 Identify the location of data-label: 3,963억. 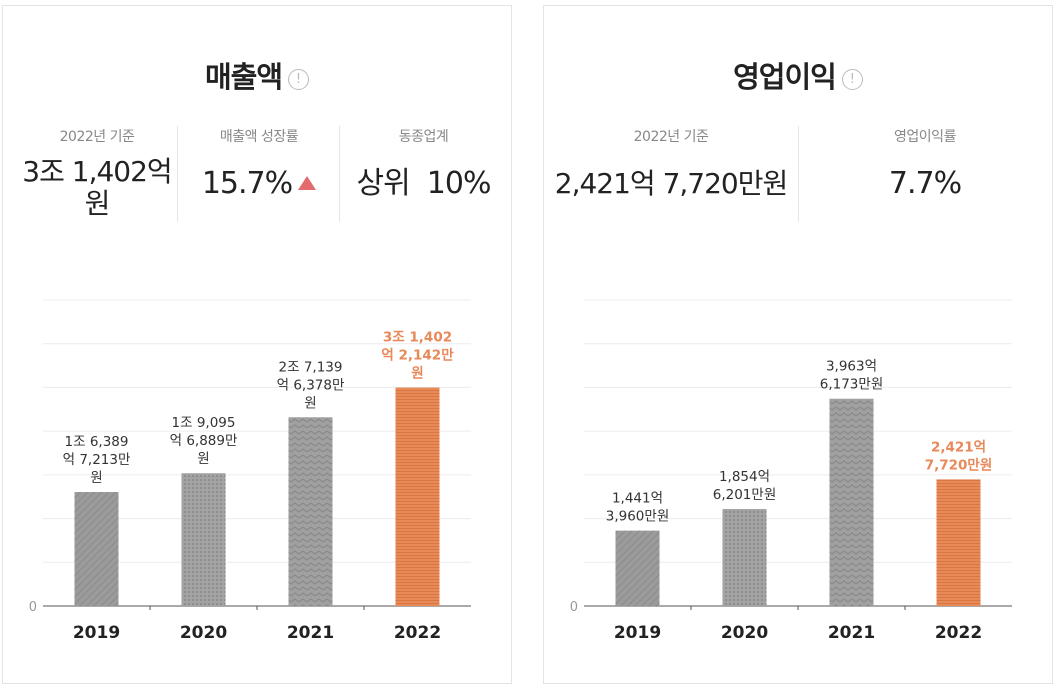
(851, 367).